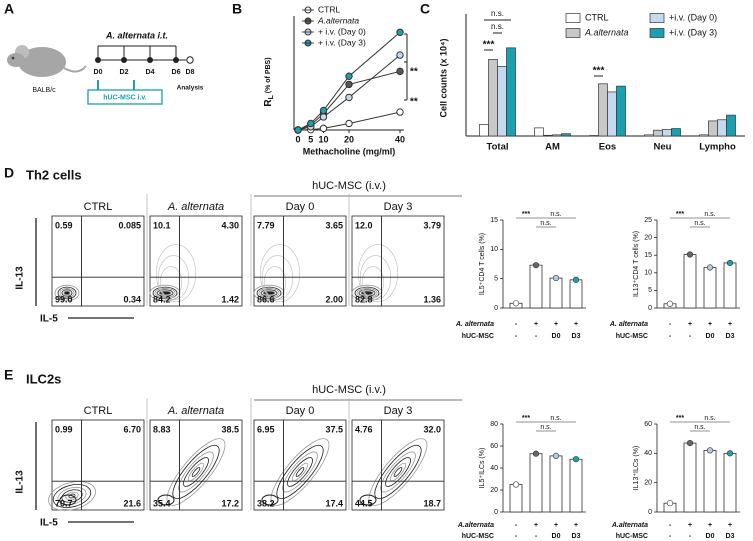  I want to click on quadrant-value: 86.6, so click(266, 299).